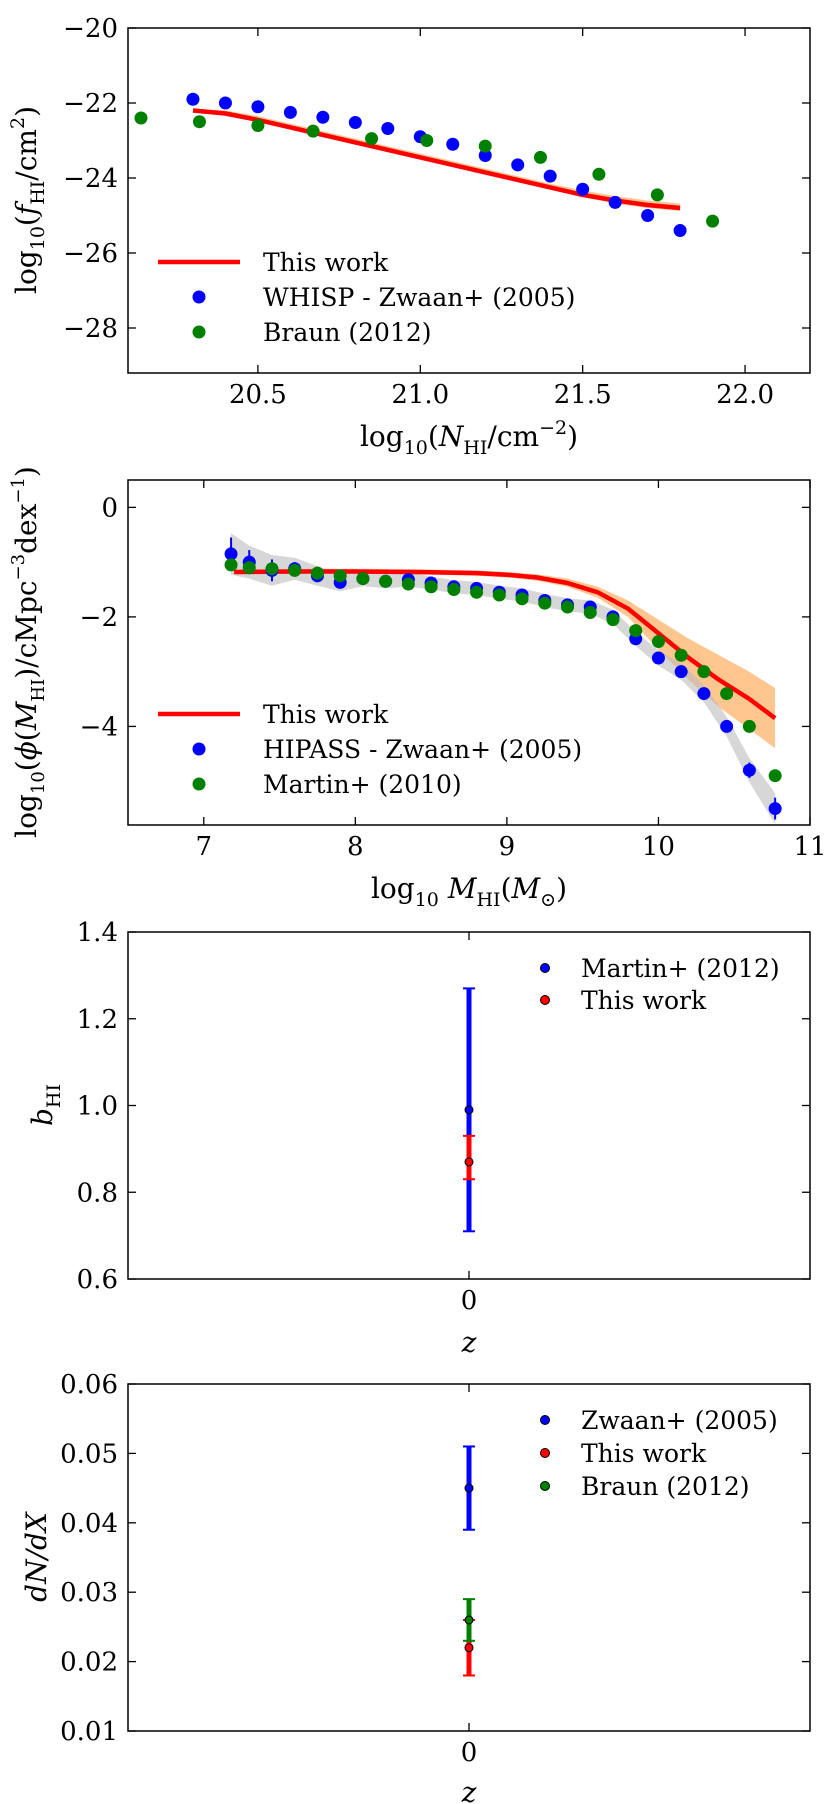  Describe the element at coordinates (809, 847) in the screenshot. I see `x-tick-label: 11` at that location.